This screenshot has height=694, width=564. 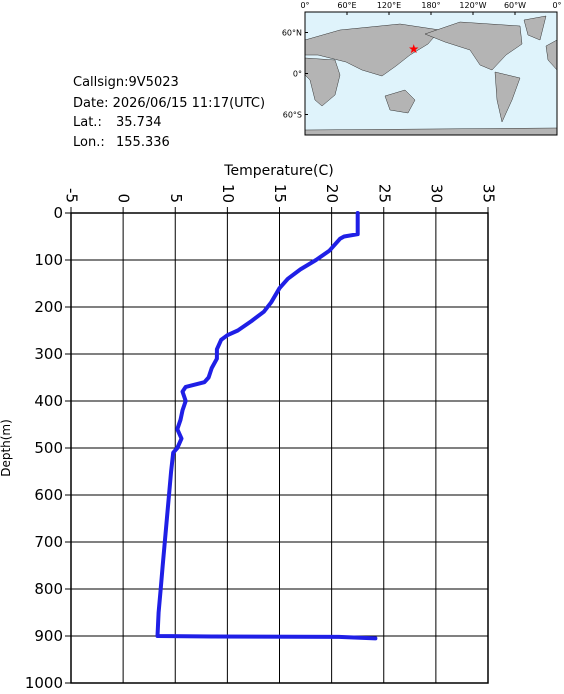 I want to click on y-tick-label: 0, so click(x=58, y=213).